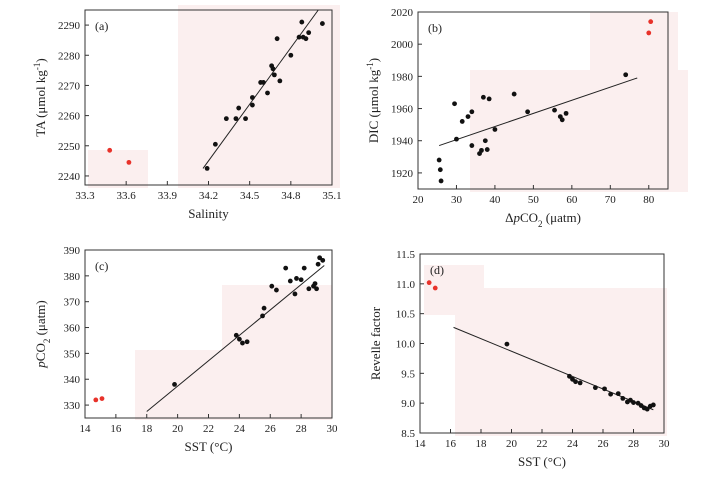 The height and width of the screenshot is (483, 718). Describe the element at coordinates (408, 404) in the screenshot. I see `y-tick-label: 9.0` at that location.